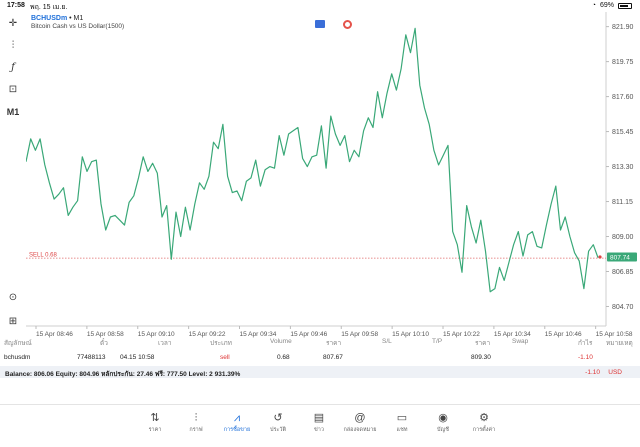 Image resolution: width=640 pixels, height=447 pixels. I want to click on time-tick-label: 15 Apr 10:58, so click(614, 334).